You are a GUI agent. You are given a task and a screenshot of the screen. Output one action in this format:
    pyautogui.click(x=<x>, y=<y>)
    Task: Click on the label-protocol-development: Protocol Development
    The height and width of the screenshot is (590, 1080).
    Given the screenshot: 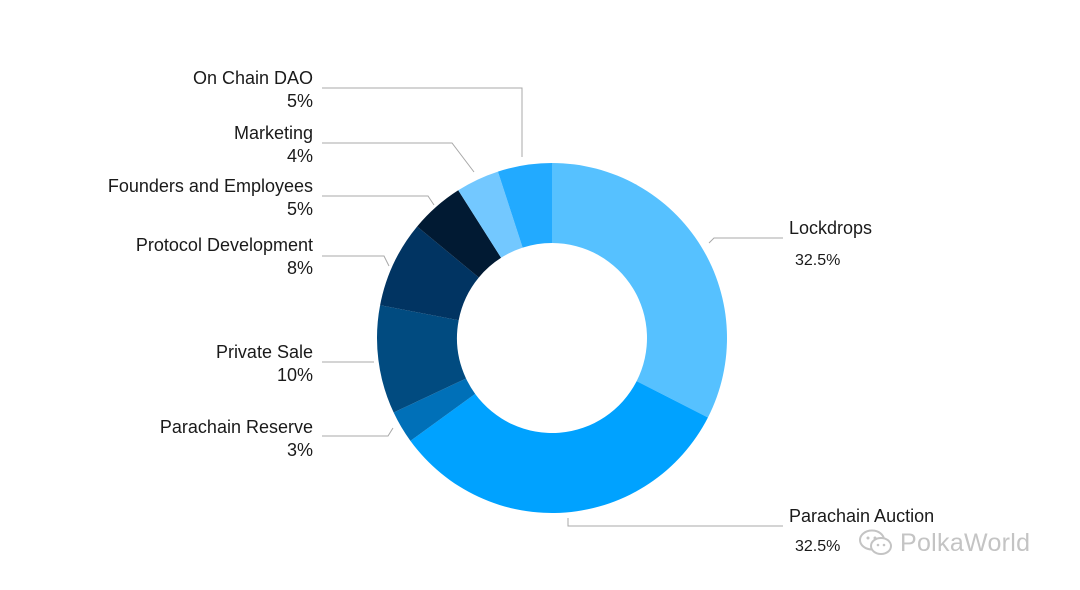 What is the action you would take?
    pyautogui.click(x=224, y=245)
    